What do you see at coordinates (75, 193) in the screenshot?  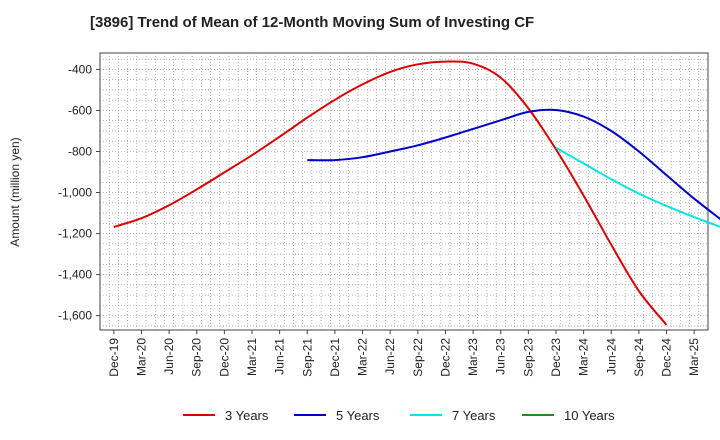 I see `y-tick-label: -1,000` at bounding box center [75, 193].